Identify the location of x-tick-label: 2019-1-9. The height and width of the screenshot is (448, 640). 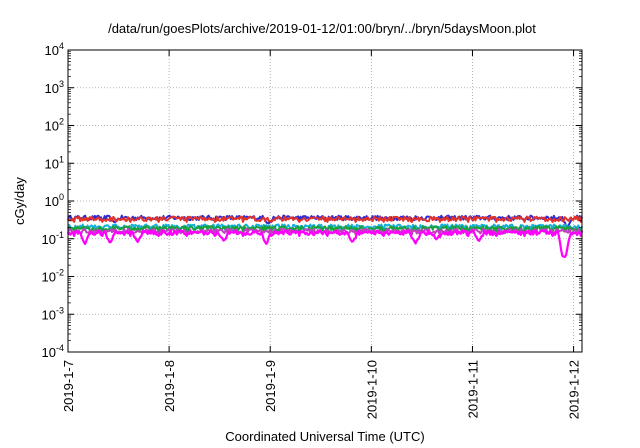
(270, 386).